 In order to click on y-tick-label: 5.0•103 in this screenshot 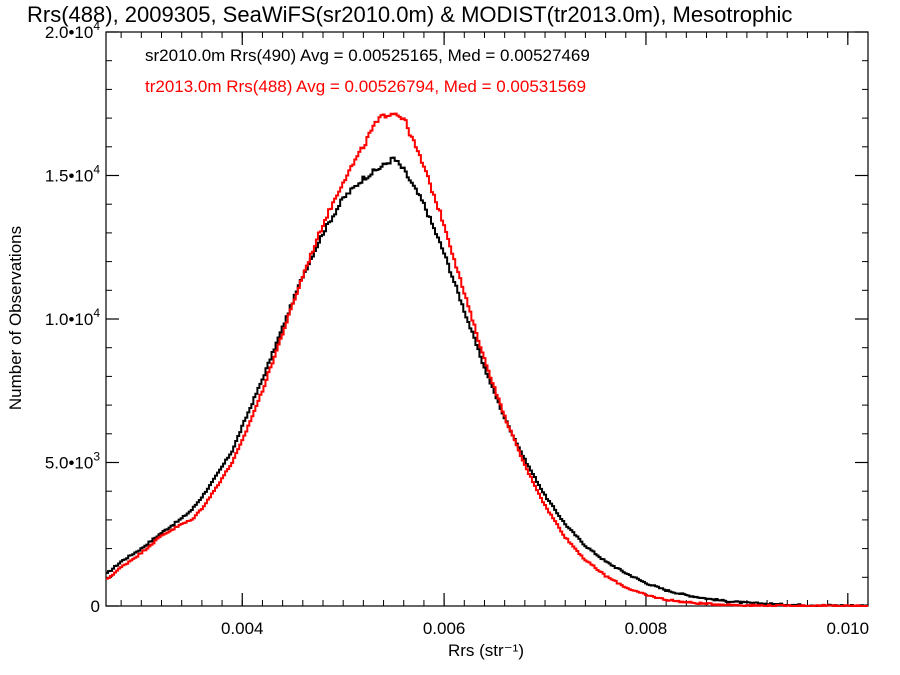, I will do `click(73, 461)`.